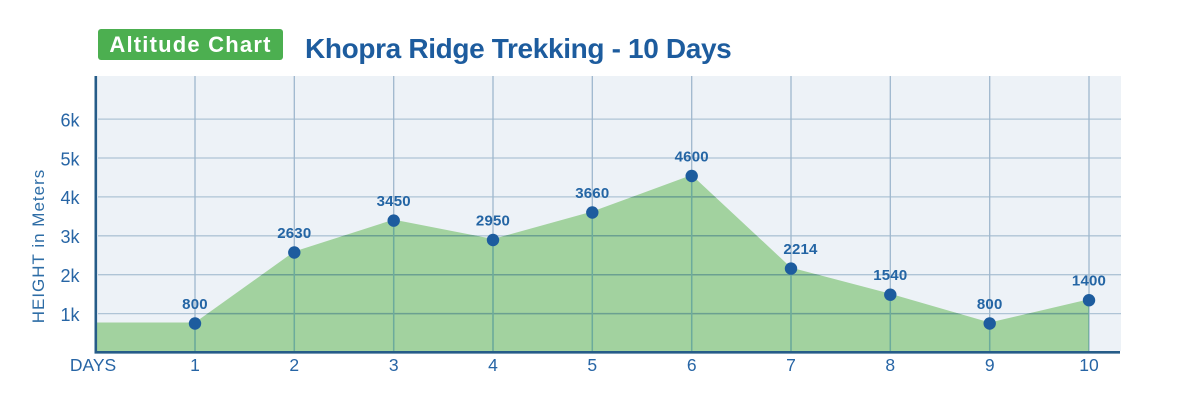 Image resolution: width=1200 pixels, height=405 pixels. I want to click on svg-text: 2, so click(294, 365).